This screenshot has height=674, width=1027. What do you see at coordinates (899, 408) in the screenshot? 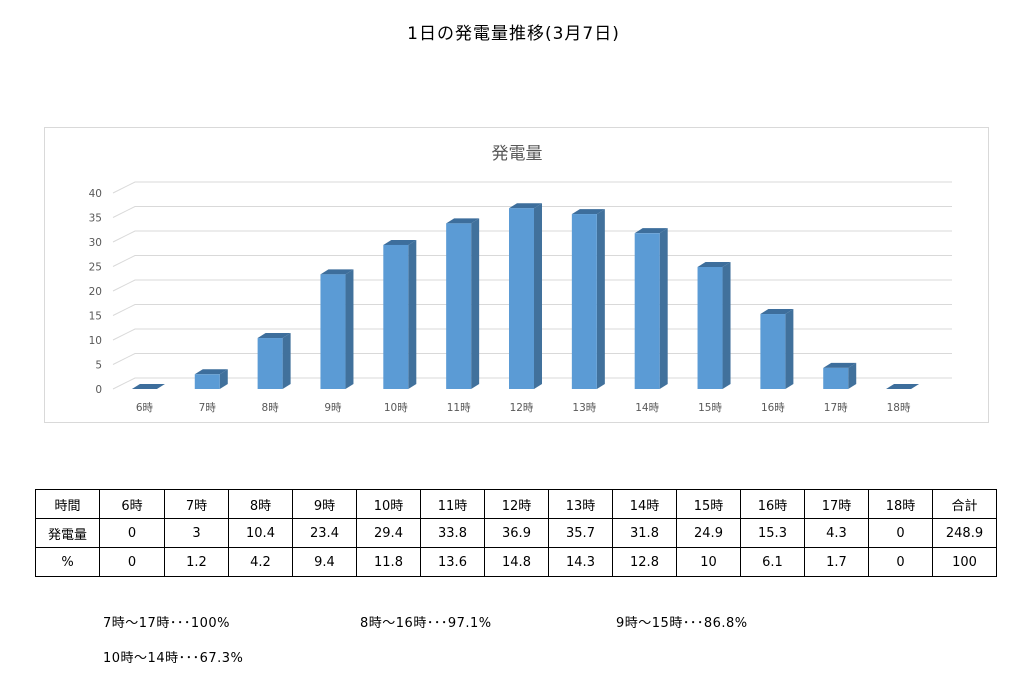
I see `x-tick-label: 18時` at bounding box center [899, 408].